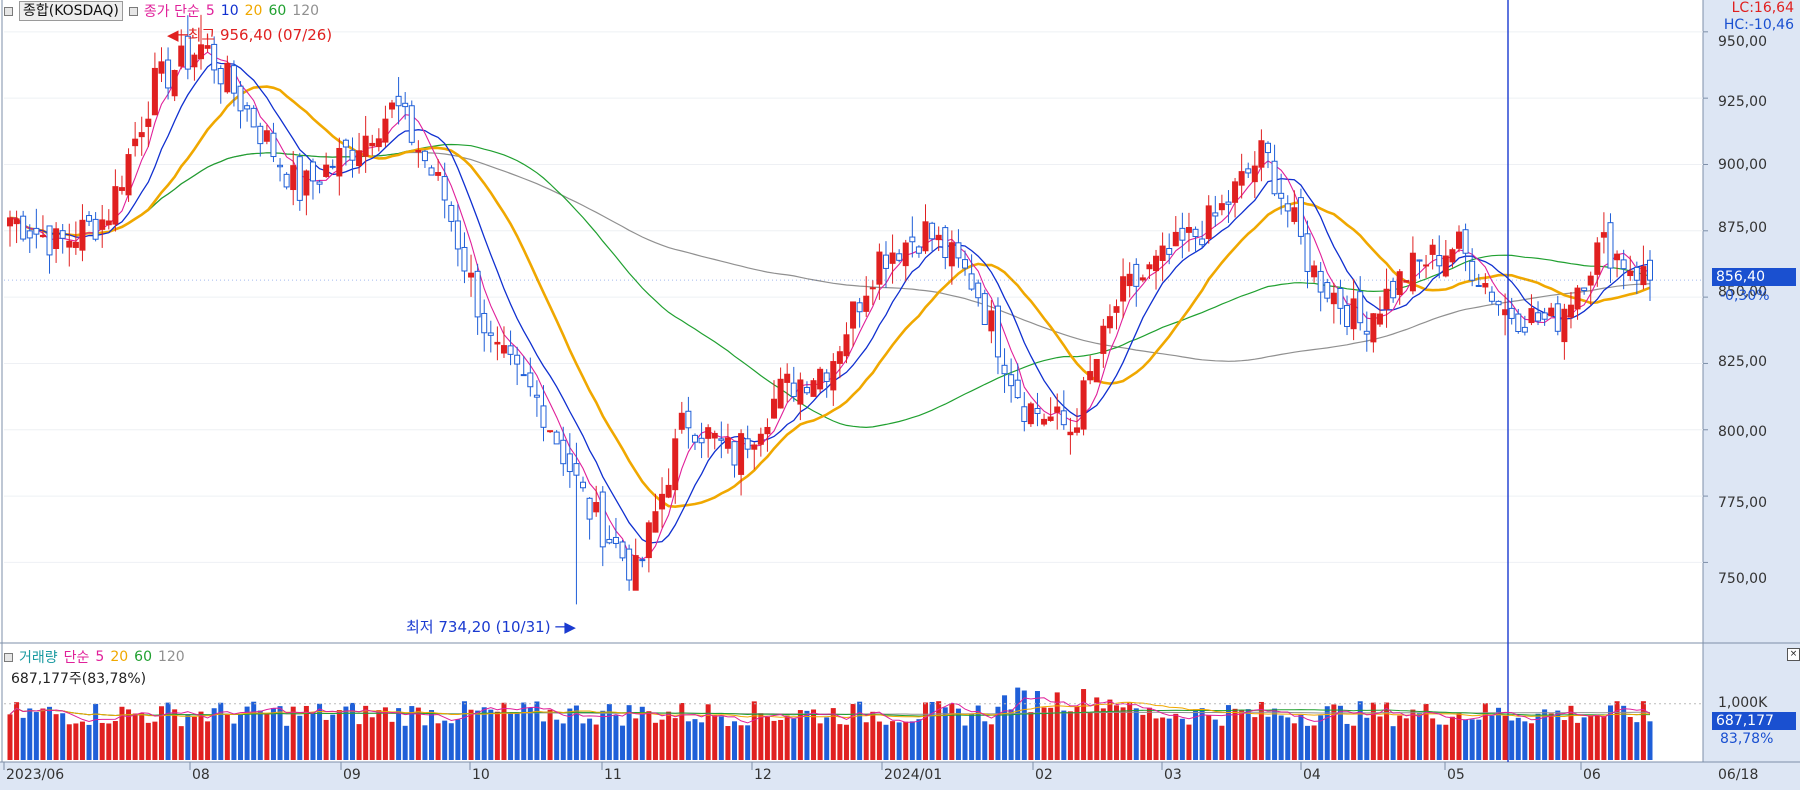  What do you see at coordinates (71, 11) in the screenshot?
I see `chart-title: 종합(KOSDAQ)` at bounding box center [71, 11].